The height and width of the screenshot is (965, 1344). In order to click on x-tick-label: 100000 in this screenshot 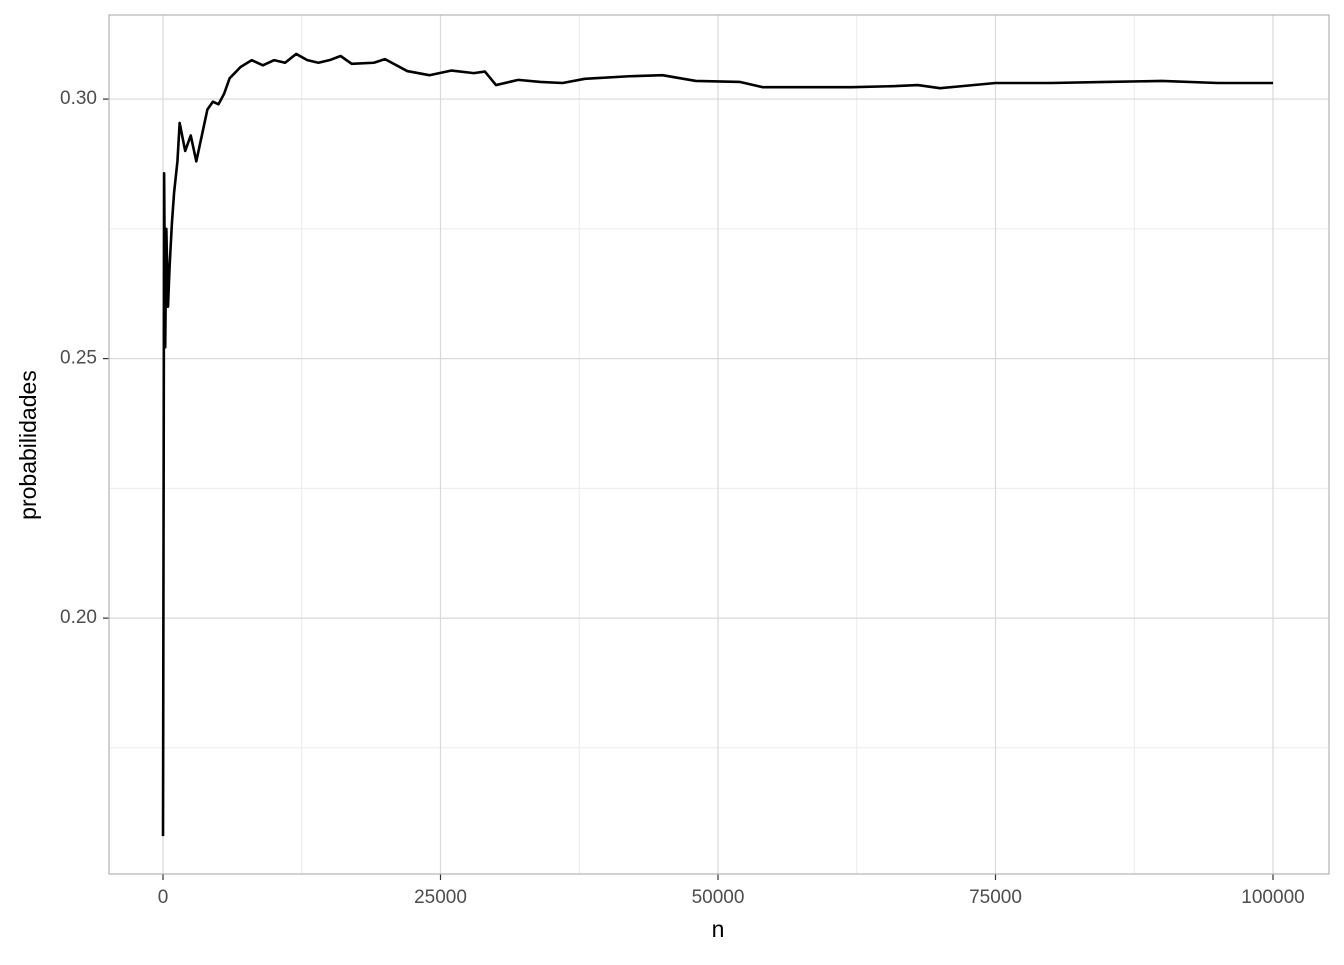, I will do `click(1272, 897)`.